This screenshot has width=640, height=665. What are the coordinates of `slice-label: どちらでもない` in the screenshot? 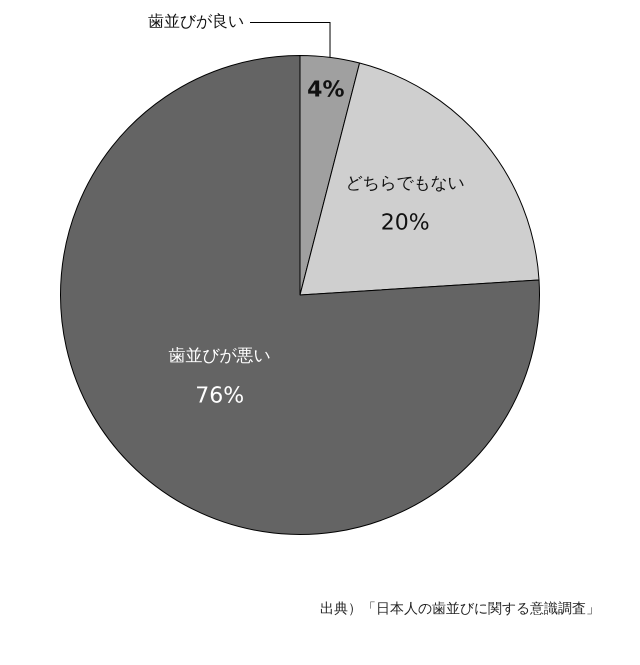 It's located at (405, 183).